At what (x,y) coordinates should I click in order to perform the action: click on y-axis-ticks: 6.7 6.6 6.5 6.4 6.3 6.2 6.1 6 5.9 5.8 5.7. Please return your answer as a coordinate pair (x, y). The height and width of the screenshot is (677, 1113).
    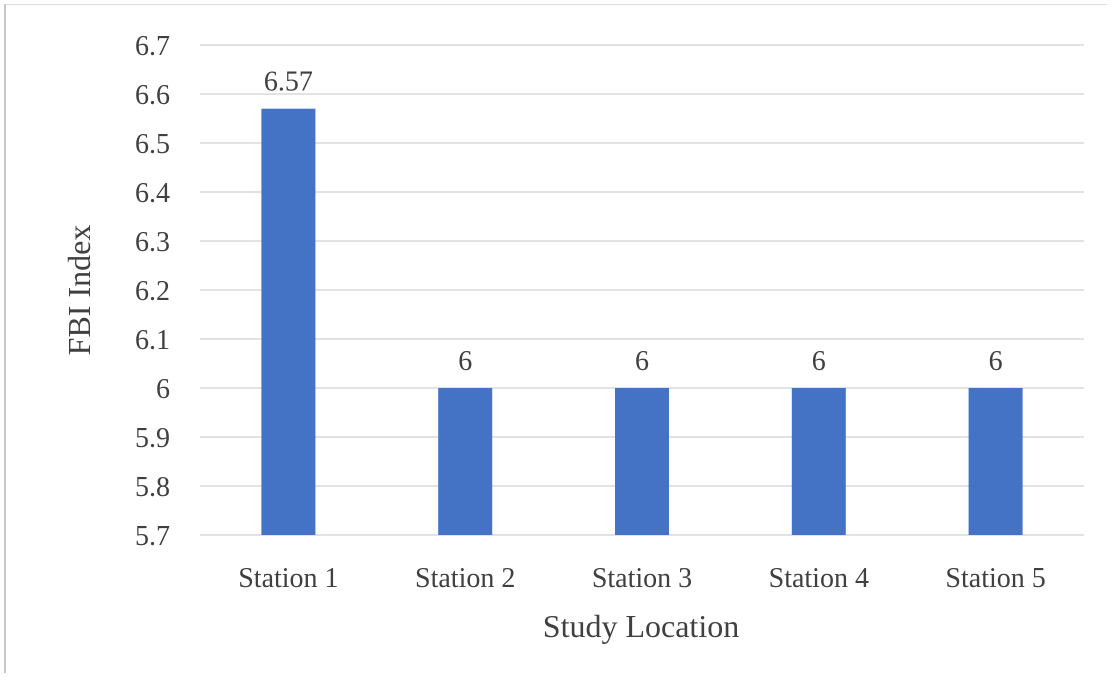
    Looking at the image, I should click on (152, 291).